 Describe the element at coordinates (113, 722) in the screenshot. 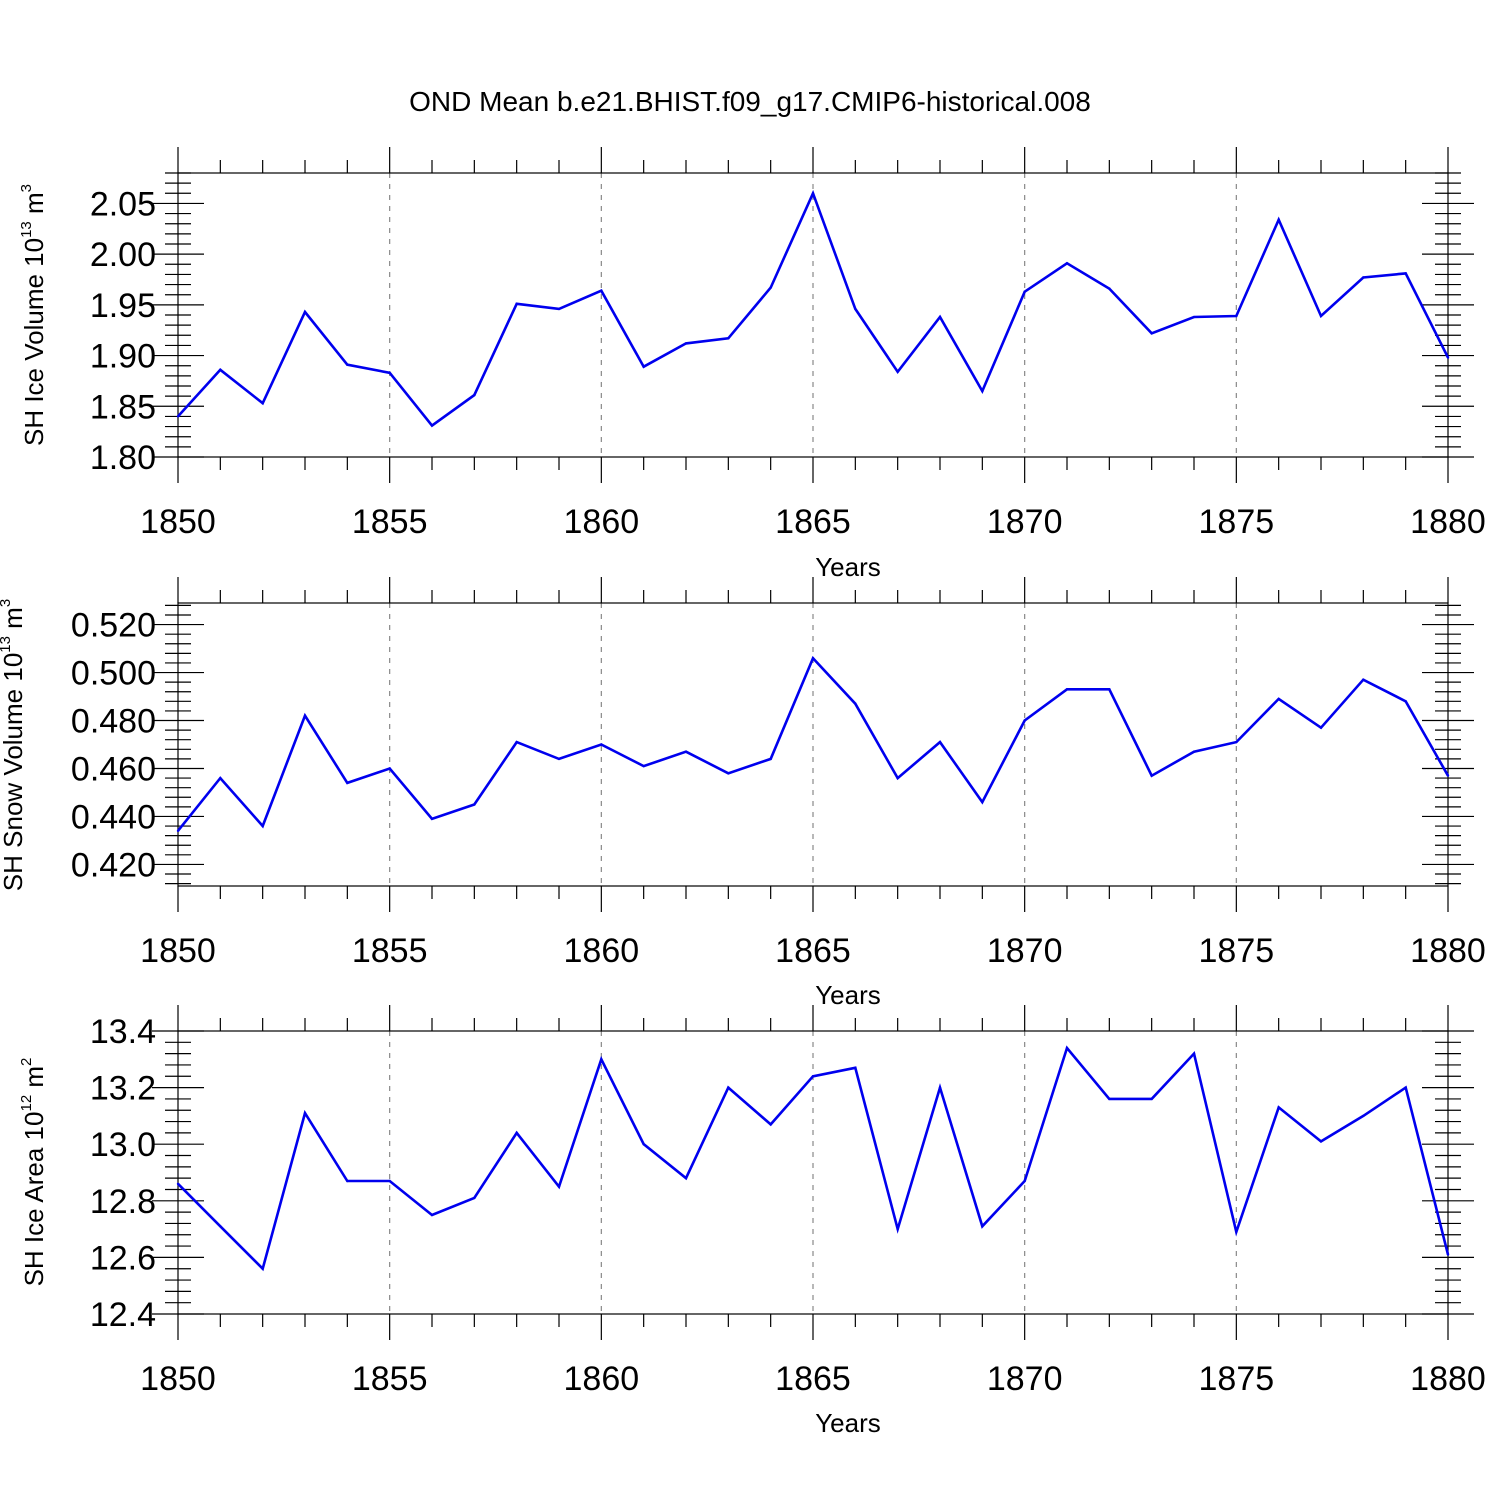

I see `y-tick-label: 0.480` at that location.